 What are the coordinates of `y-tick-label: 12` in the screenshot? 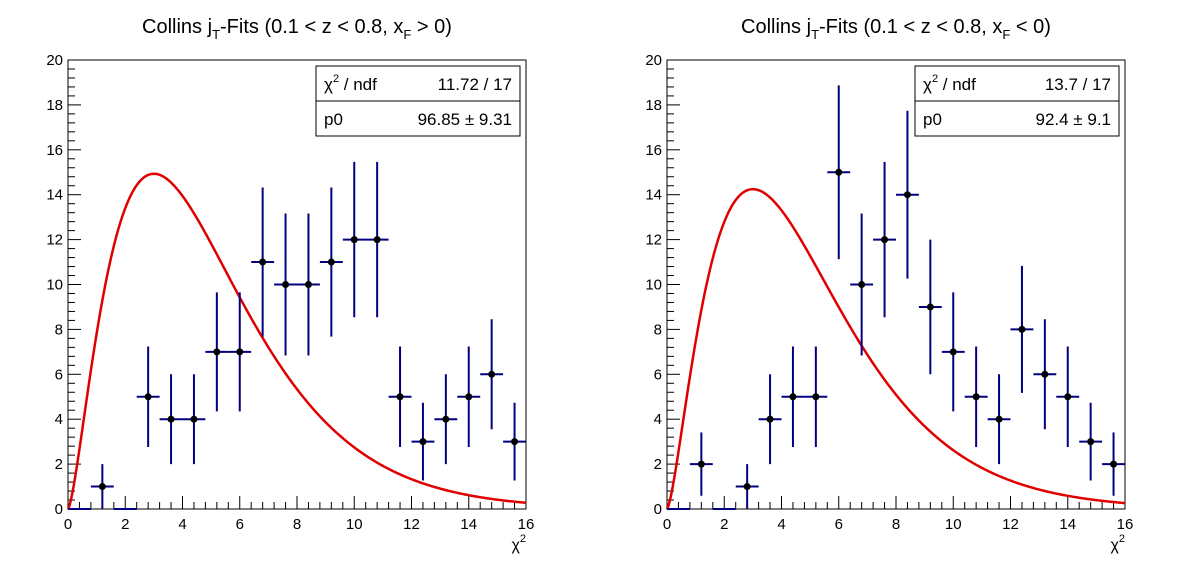 It's located at (54, 240).